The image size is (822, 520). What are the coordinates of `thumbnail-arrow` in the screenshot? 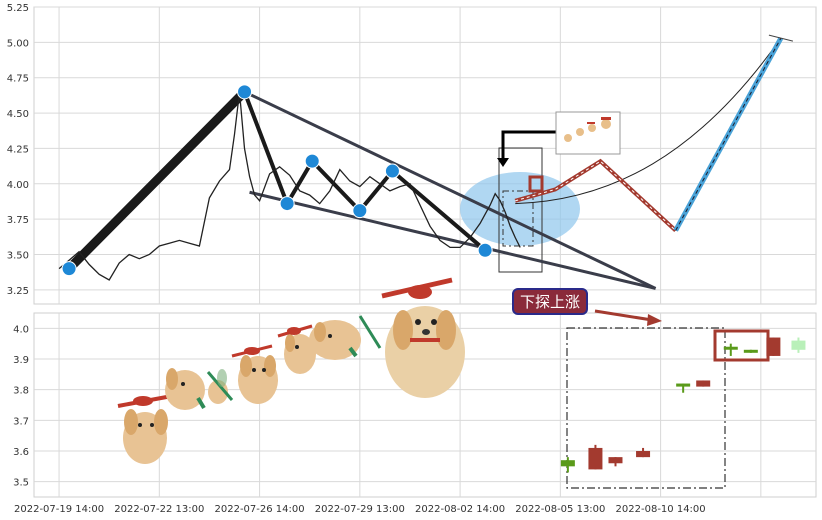 It's located at (528, 145).